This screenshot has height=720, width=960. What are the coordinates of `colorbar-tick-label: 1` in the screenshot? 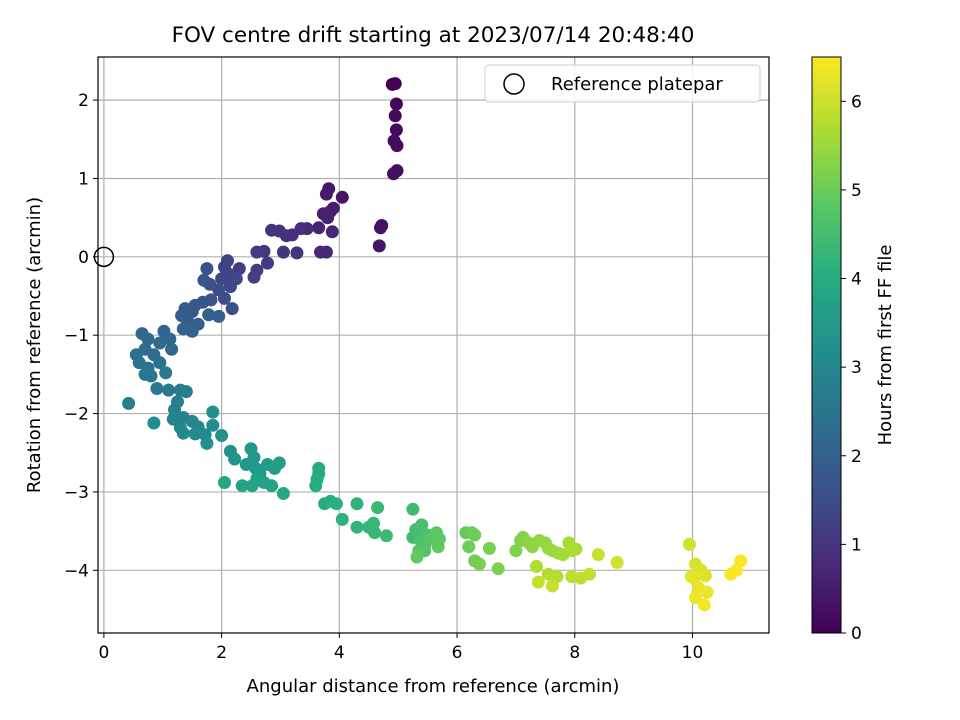 It's located at (856, 545).